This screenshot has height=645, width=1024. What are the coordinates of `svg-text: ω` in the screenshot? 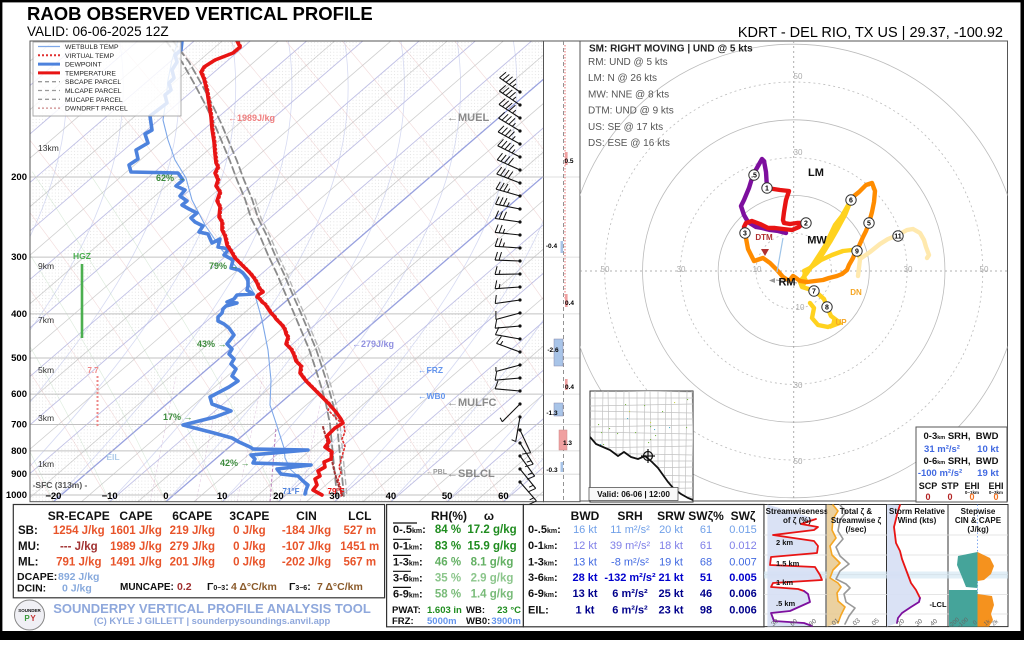 It's located at (489, 516).